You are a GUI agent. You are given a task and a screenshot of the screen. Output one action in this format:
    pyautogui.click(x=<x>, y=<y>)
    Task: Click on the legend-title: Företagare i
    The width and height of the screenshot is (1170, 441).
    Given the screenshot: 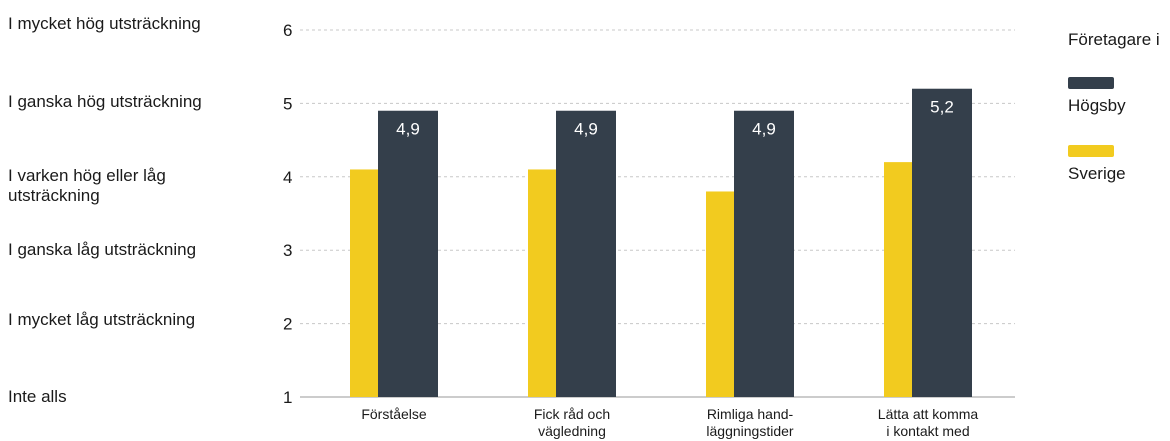 What is the action you would take?
    pyautogui.click(x=1114, y=39)
    